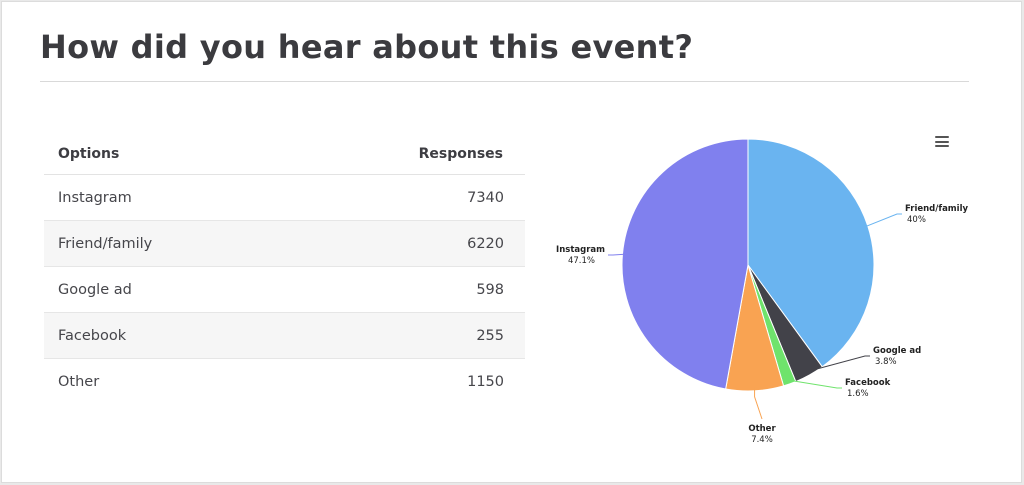 This screenshot has width=1024, height=485. I want to click on pie-slice-instagram, so click(685, 264).